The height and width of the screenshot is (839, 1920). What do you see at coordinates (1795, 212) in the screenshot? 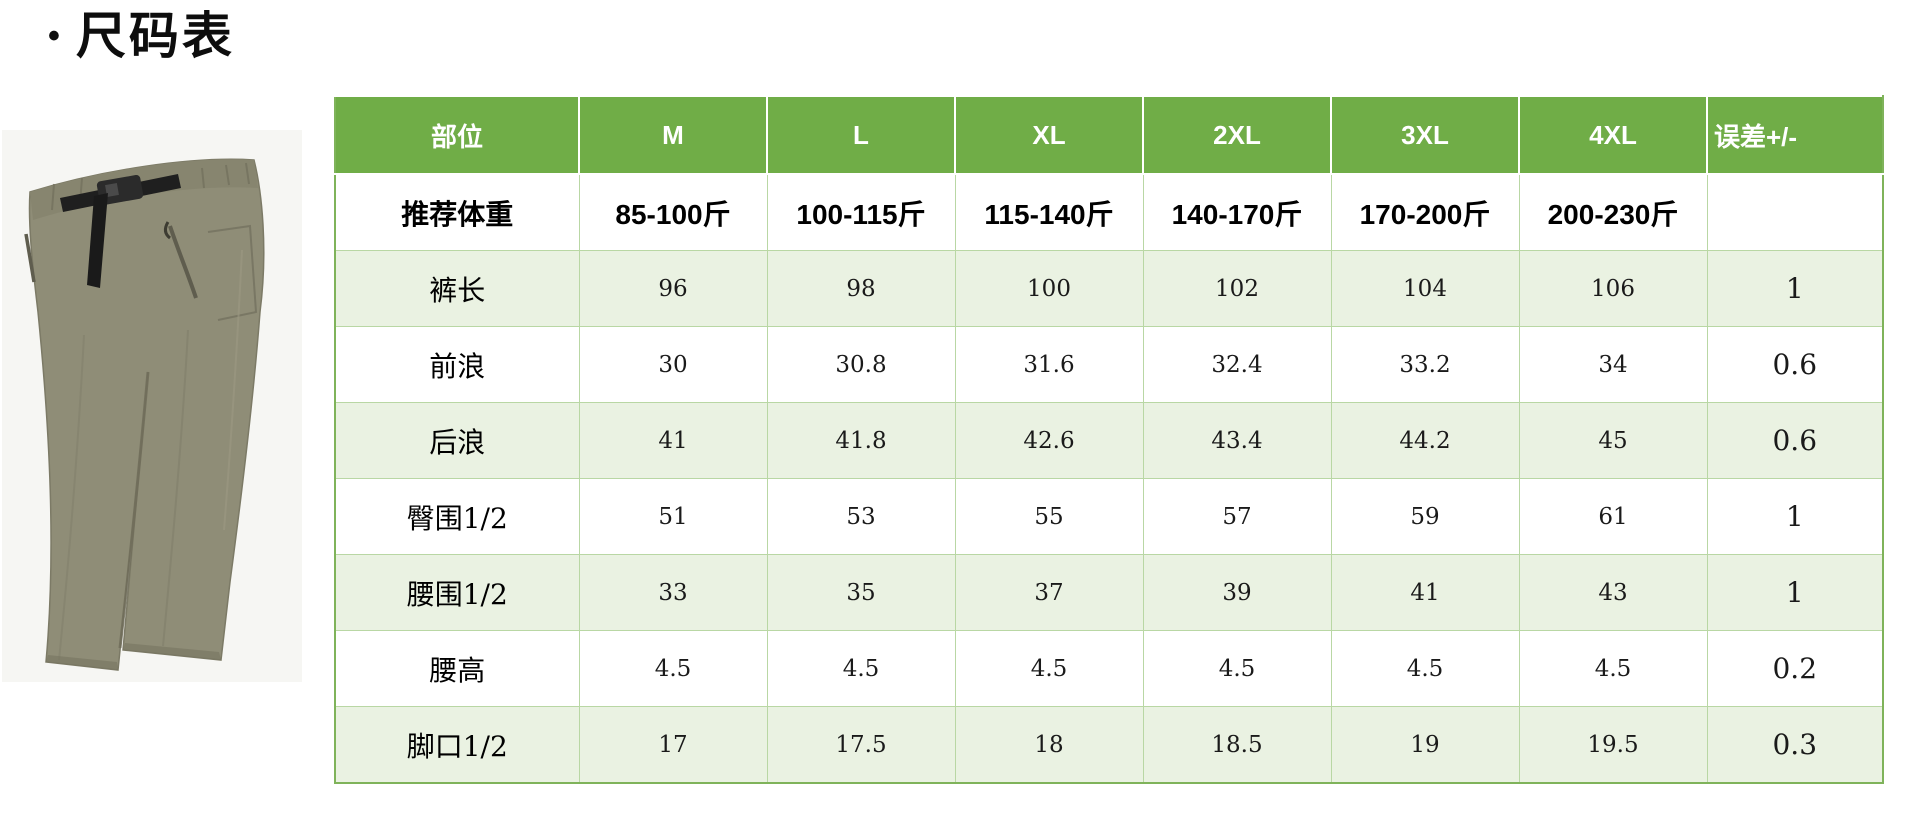
I see `cell` at bounding box center [1795, 212].